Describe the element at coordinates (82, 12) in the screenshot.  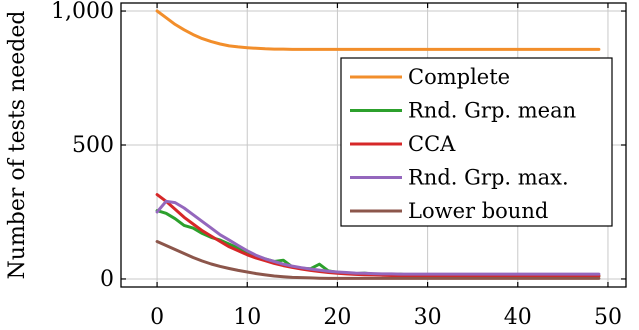
I see `y-tick-label: 1,000` at that location.